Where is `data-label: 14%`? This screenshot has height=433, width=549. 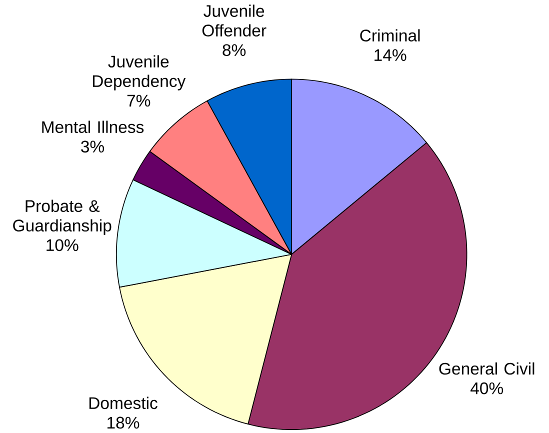 data-label: 14% is located at coordinates (390, 55).